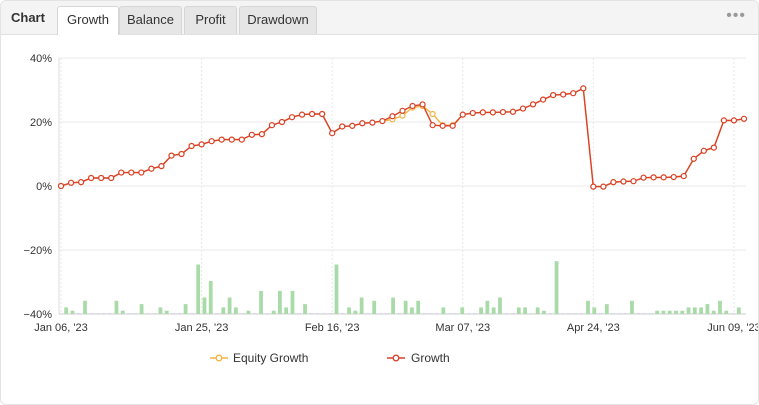 This screenshot has width=759, height=405. What do you see at coordinates (430, 358) in the screenshot?
I see `legend-label-growth: Growth` at bounding box center [430, 358].